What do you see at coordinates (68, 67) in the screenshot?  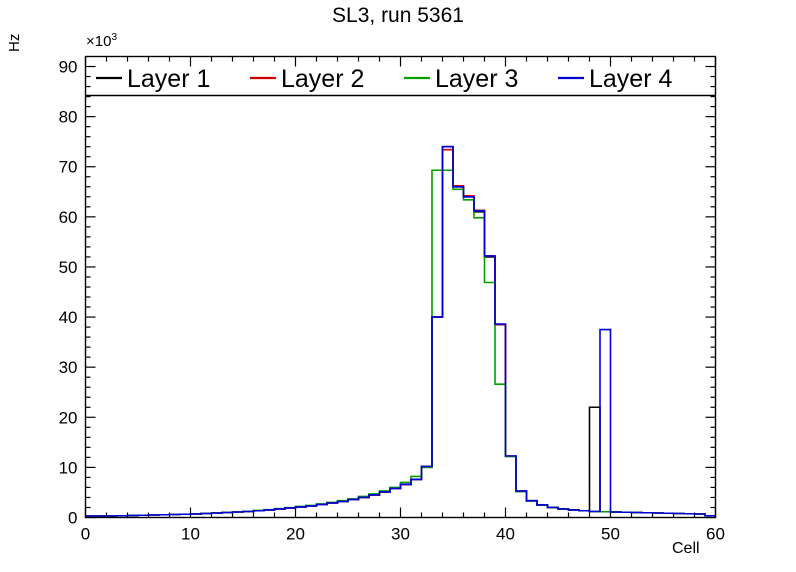 I see `y-tick-label: 90` at bounding box center [68, 67].